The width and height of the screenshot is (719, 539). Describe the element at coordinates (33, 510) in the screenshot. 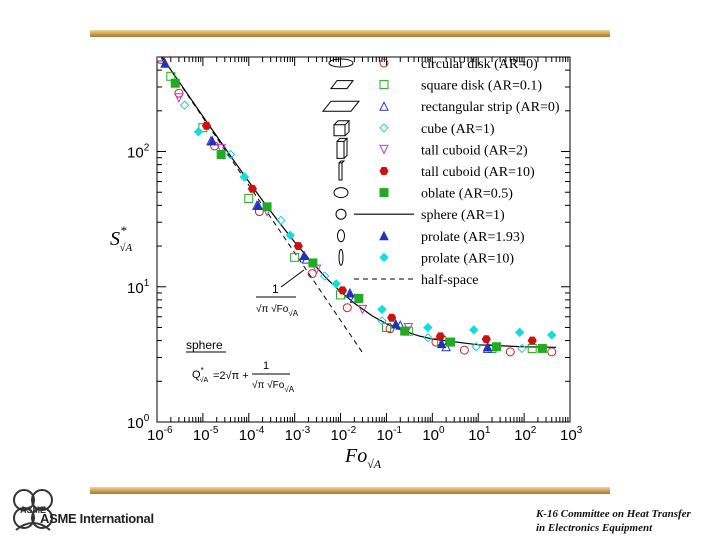

I see `asme-logo-icon: ASME` at that location.